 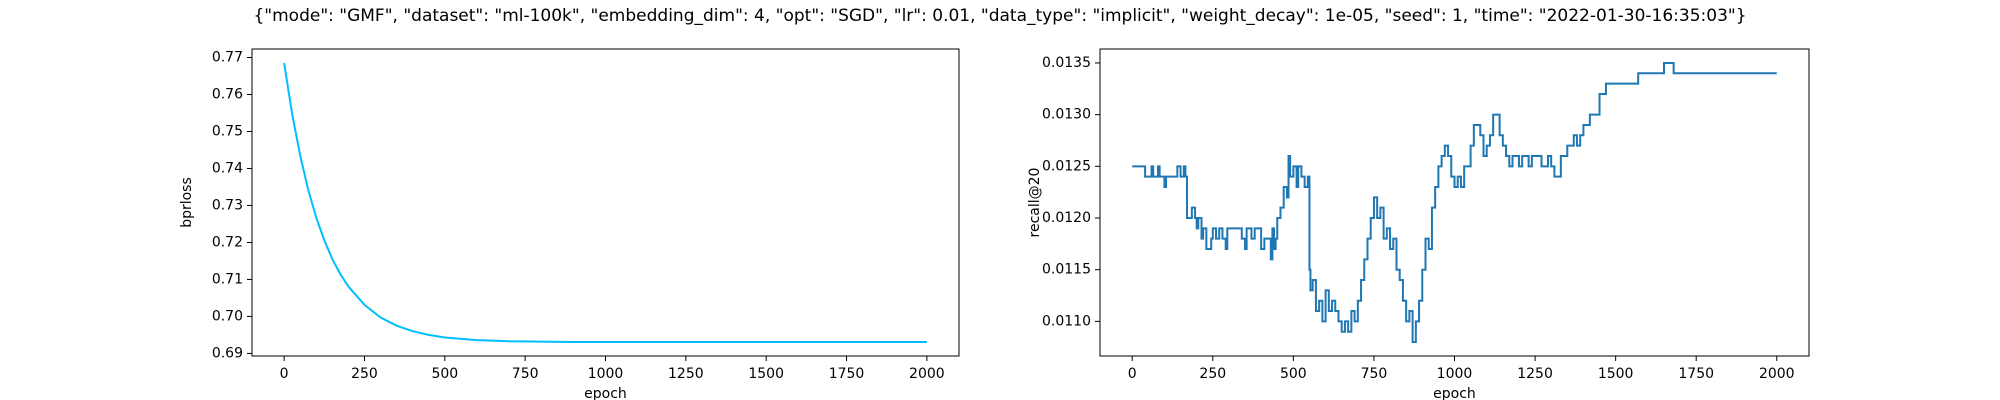 I want to click on y-tick-label: 0.70, so click(x=227, y=316).